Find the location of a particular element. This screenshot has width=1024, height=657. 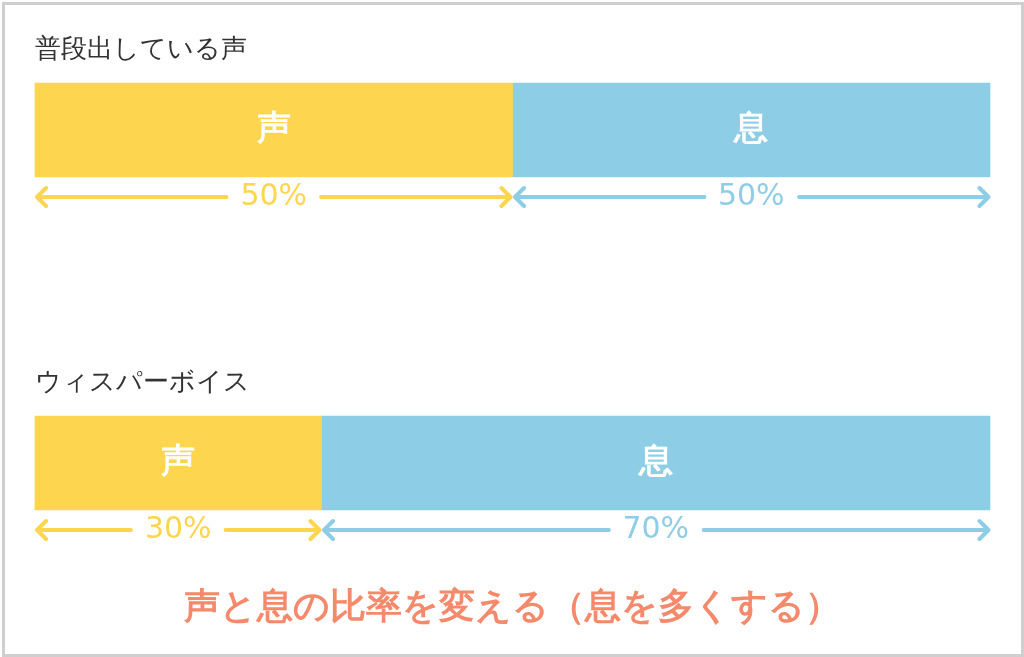

y-tick-label: ウィスパーボイス is located at coordinates (142, 380).